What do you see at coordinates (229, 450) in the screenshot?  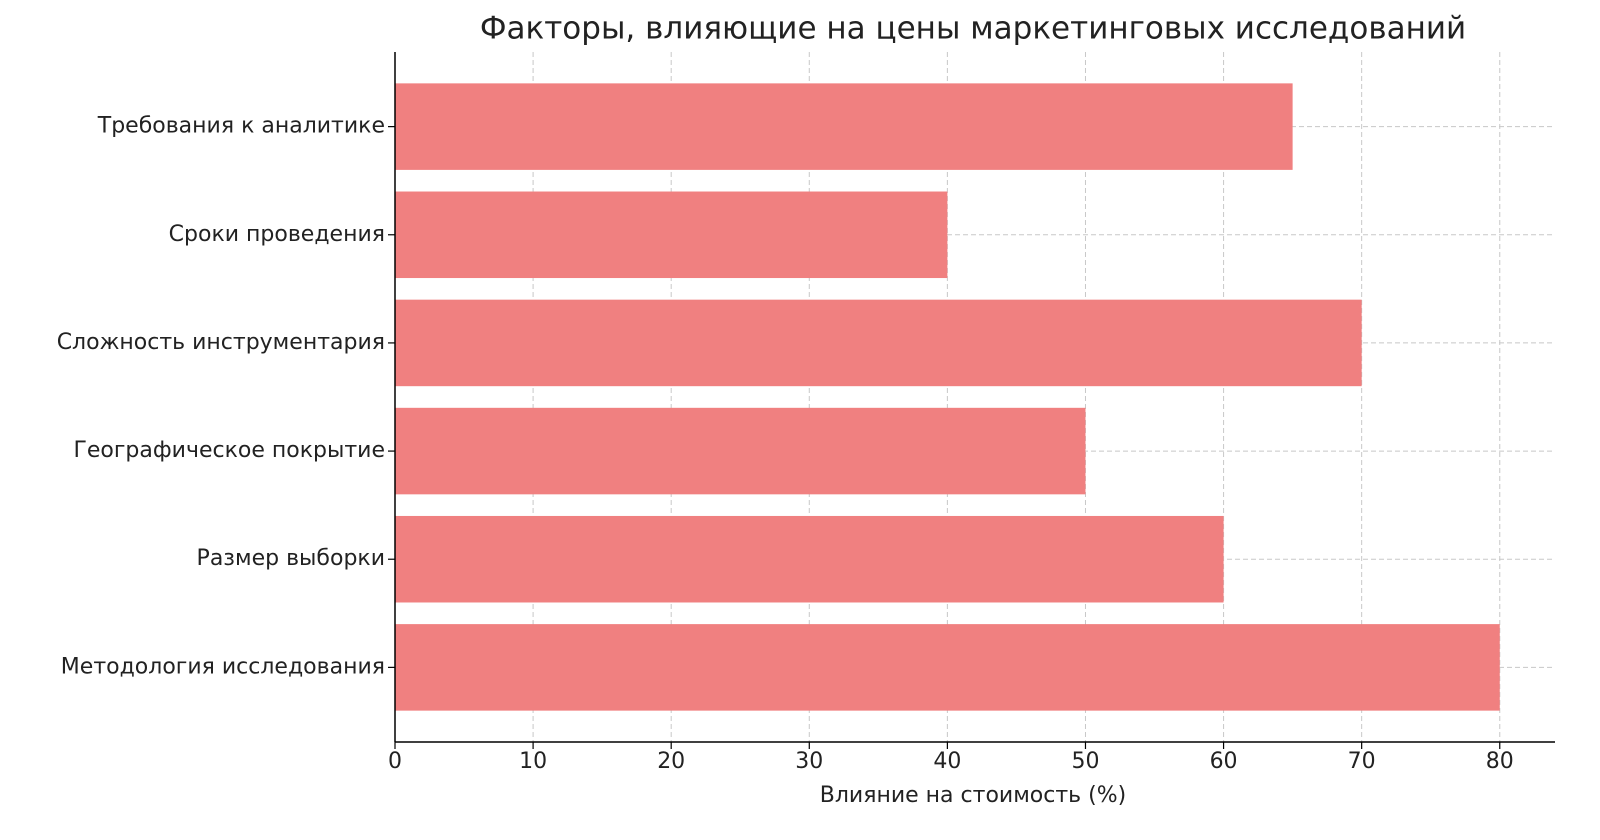 I see `y-tick-label: Географическое покрытие` at bounding box center [229, 450].